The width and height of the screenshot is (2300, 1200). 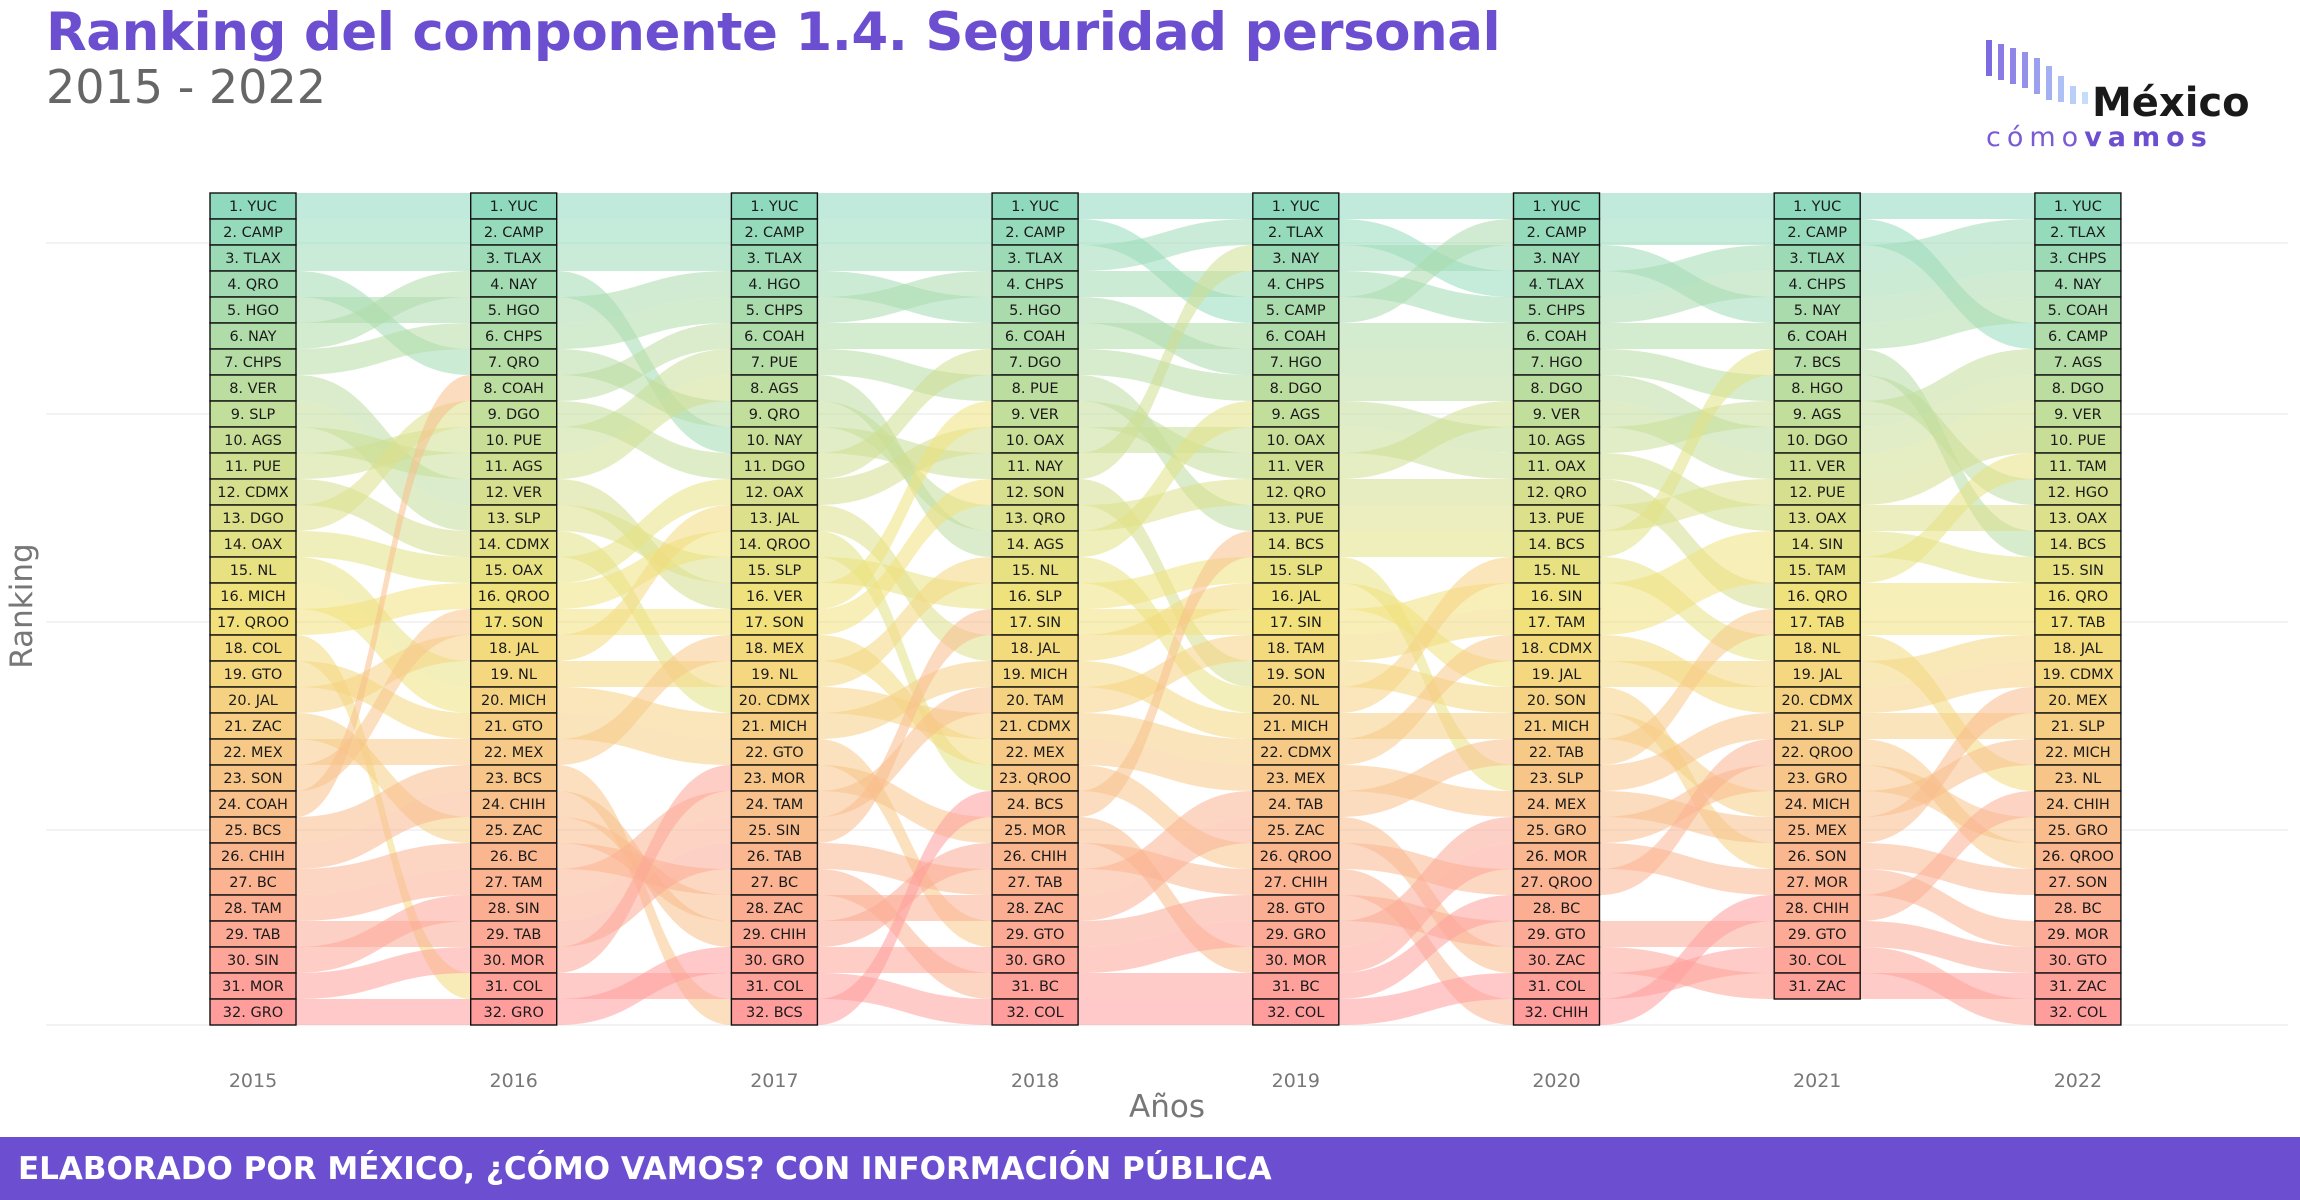 I want to click on node-2018-SON, so click(x=1035, y=492).